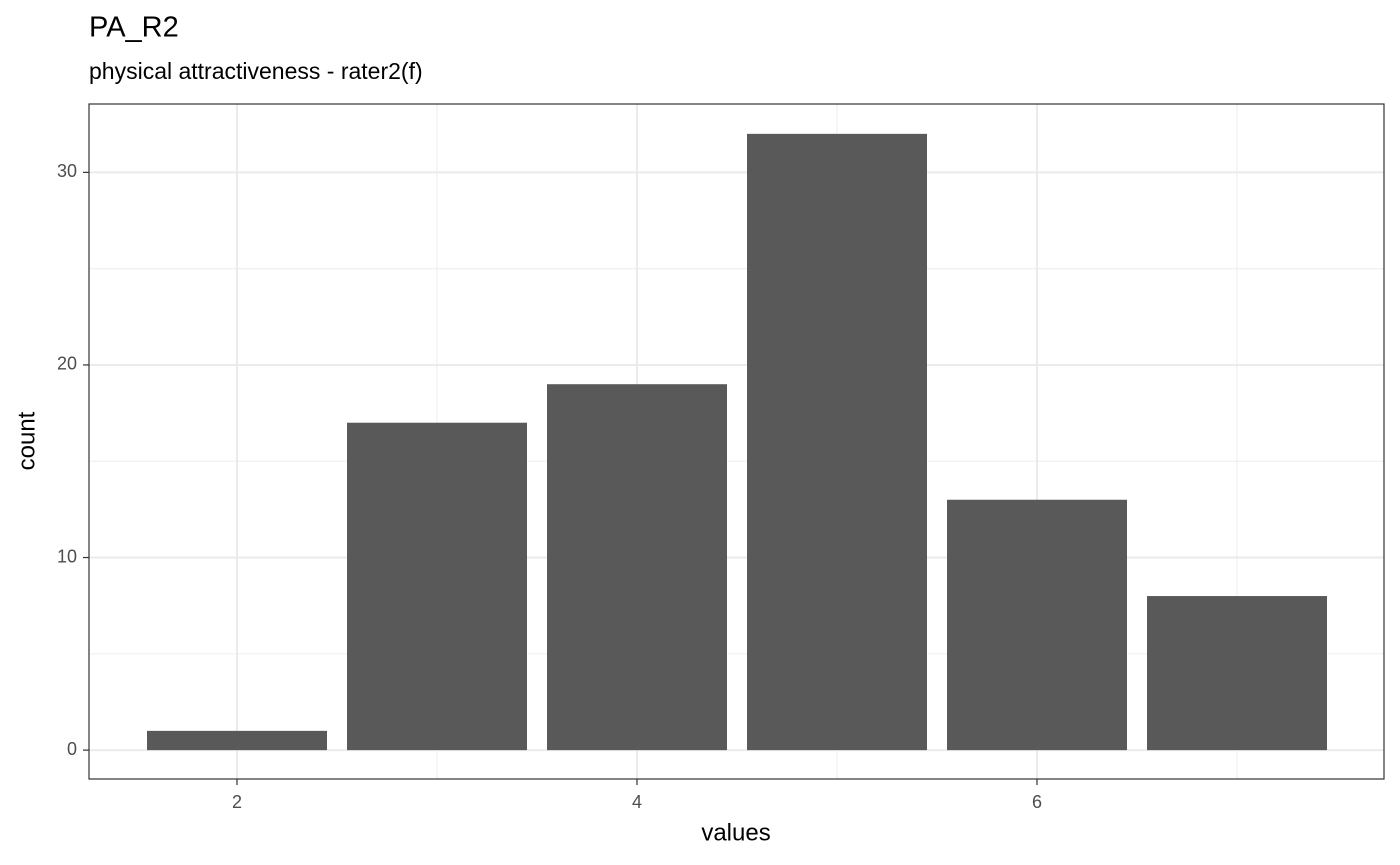 Image resolution: width=1400 pixels, height=865 pixels. I want to click on y-tick-label: 20, so click(67, 364).